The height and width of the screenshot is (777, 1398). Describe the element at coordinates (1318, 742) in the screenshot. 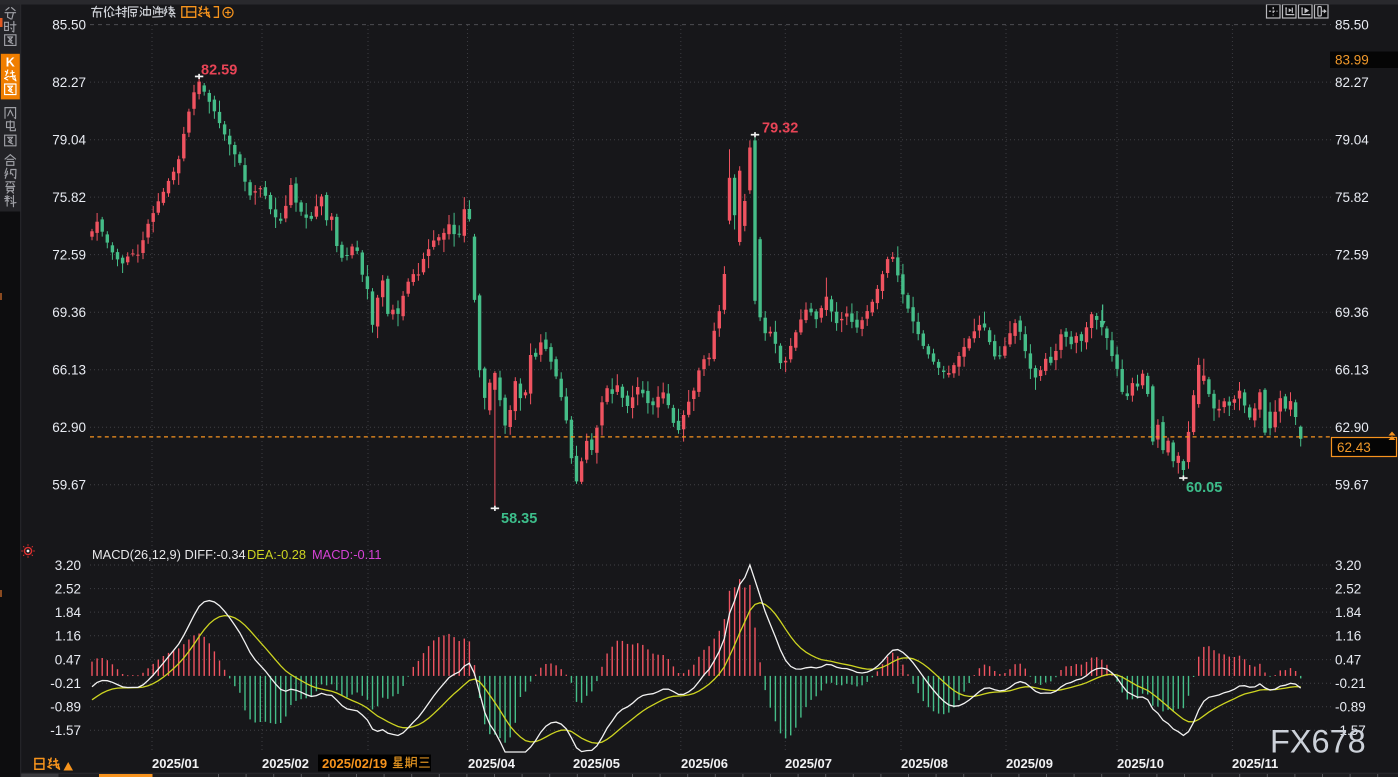

I see `svg-text: FX678` at that location.